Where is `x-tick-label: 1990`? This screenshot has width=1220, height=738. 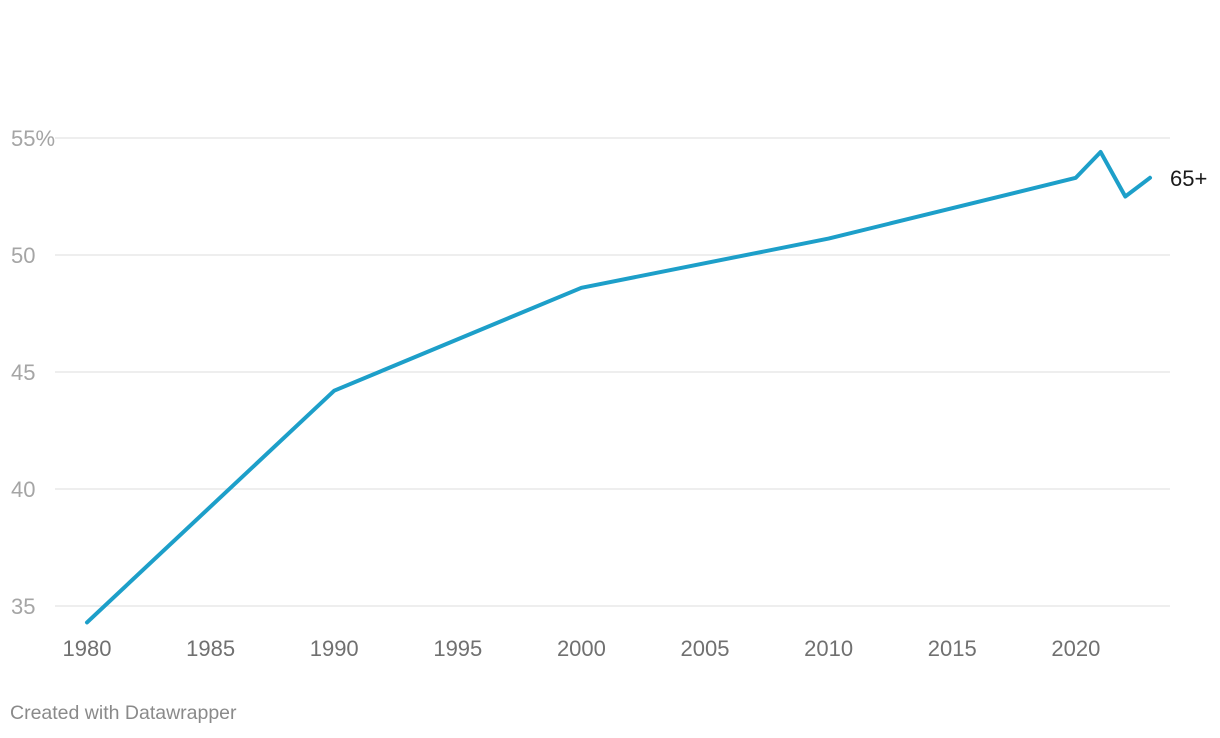
x-tick-label: 1990 is located at coordinates (334, 648).